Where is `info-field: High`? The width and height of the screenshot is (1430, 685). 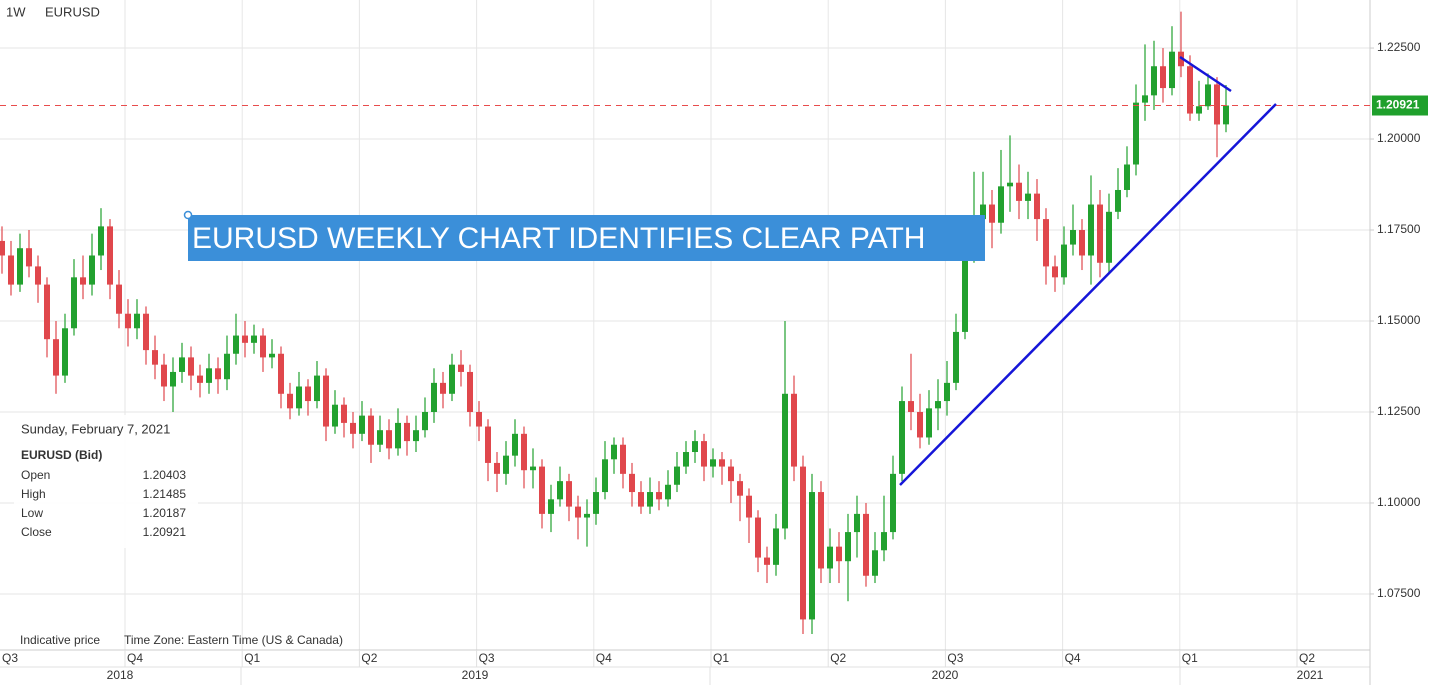 info-field: High is located at coordinates (33, 494).